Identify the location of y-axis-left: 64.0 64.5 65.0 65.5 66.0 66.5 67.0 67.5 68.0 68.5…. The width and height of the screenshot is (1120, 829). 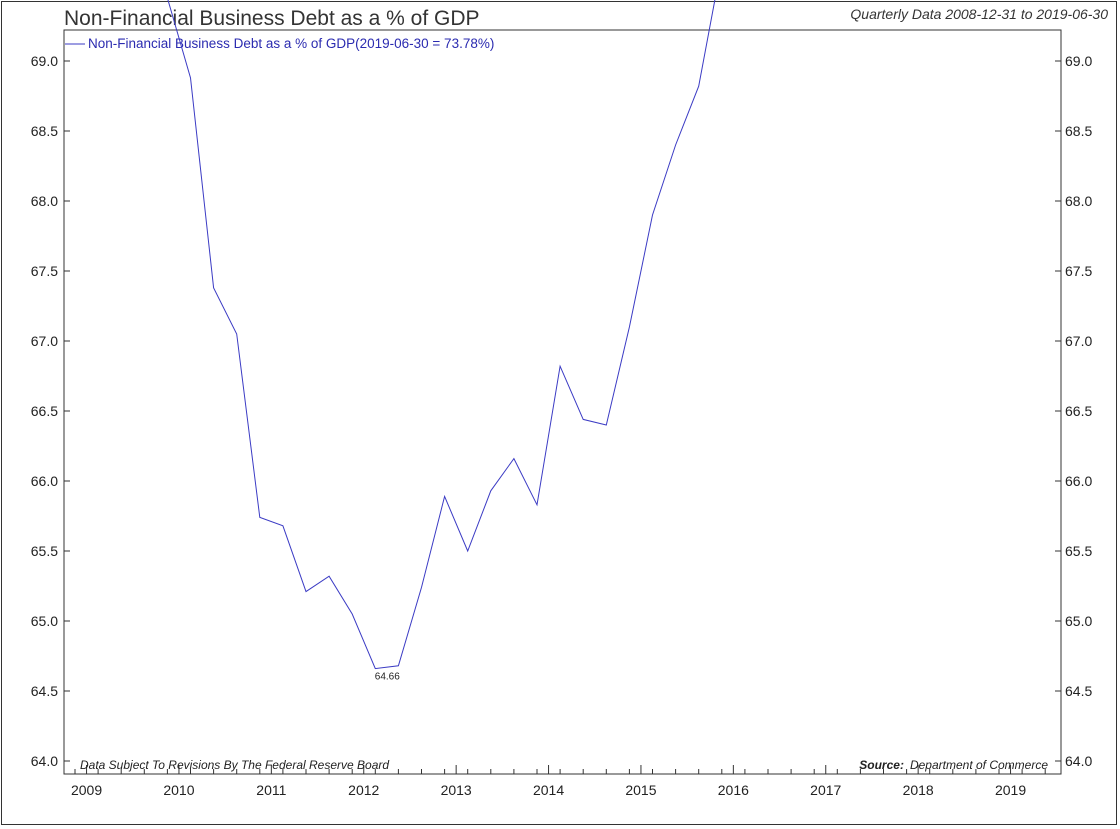
(50, 411).